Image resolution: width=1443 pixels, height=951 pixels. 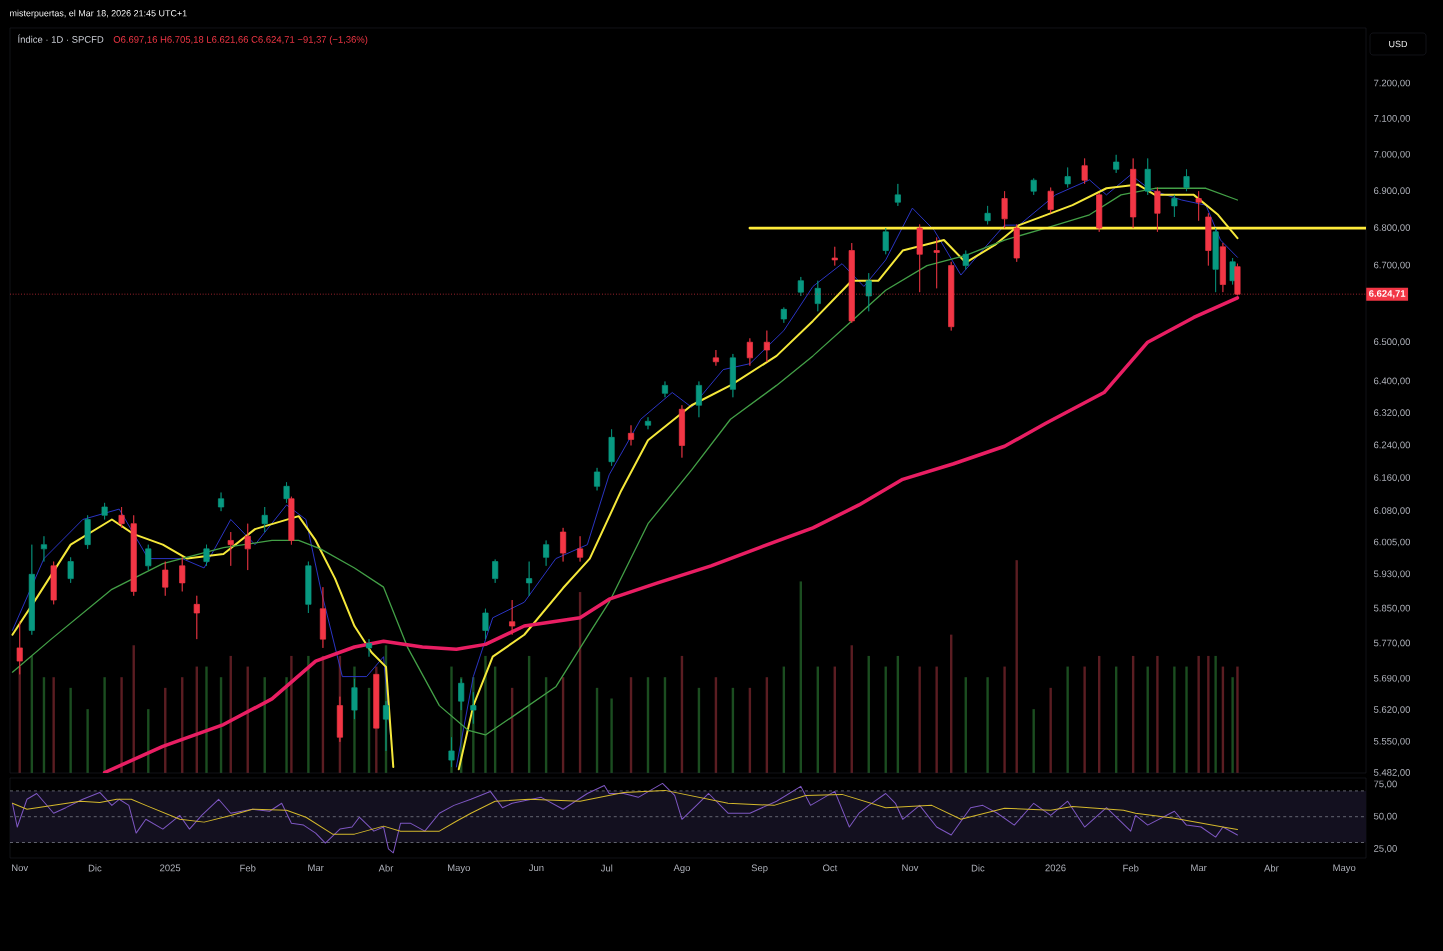 What do you see at coordinates (1392, 608) in the screenshot?
I see `y-tick-label: 5.850,00` at bounding box center [1392, 608].